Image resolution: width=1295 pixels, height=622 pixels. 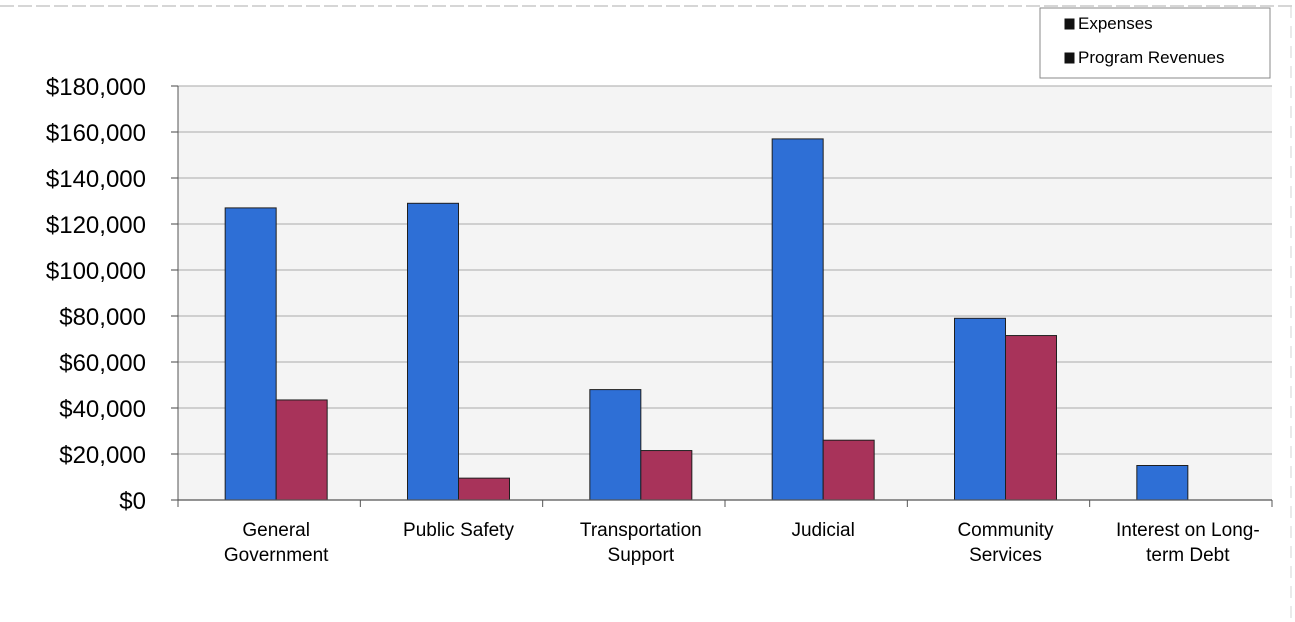 What do you see at coordinates (96, 133) in the screenshot?
I see `y-tick-label: $160,000` at bounding box center [96, 133].